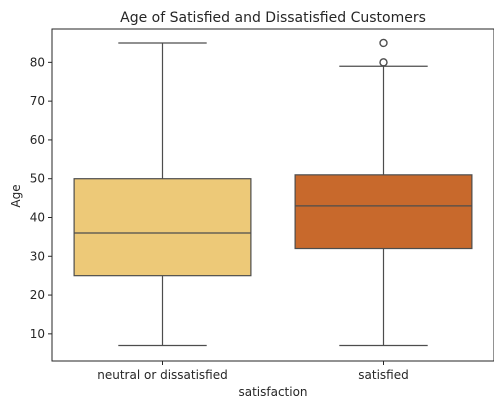 The width and height of the screenshot is (494, 403). I want to click on y-tick-label: 50, so click(37, 179).